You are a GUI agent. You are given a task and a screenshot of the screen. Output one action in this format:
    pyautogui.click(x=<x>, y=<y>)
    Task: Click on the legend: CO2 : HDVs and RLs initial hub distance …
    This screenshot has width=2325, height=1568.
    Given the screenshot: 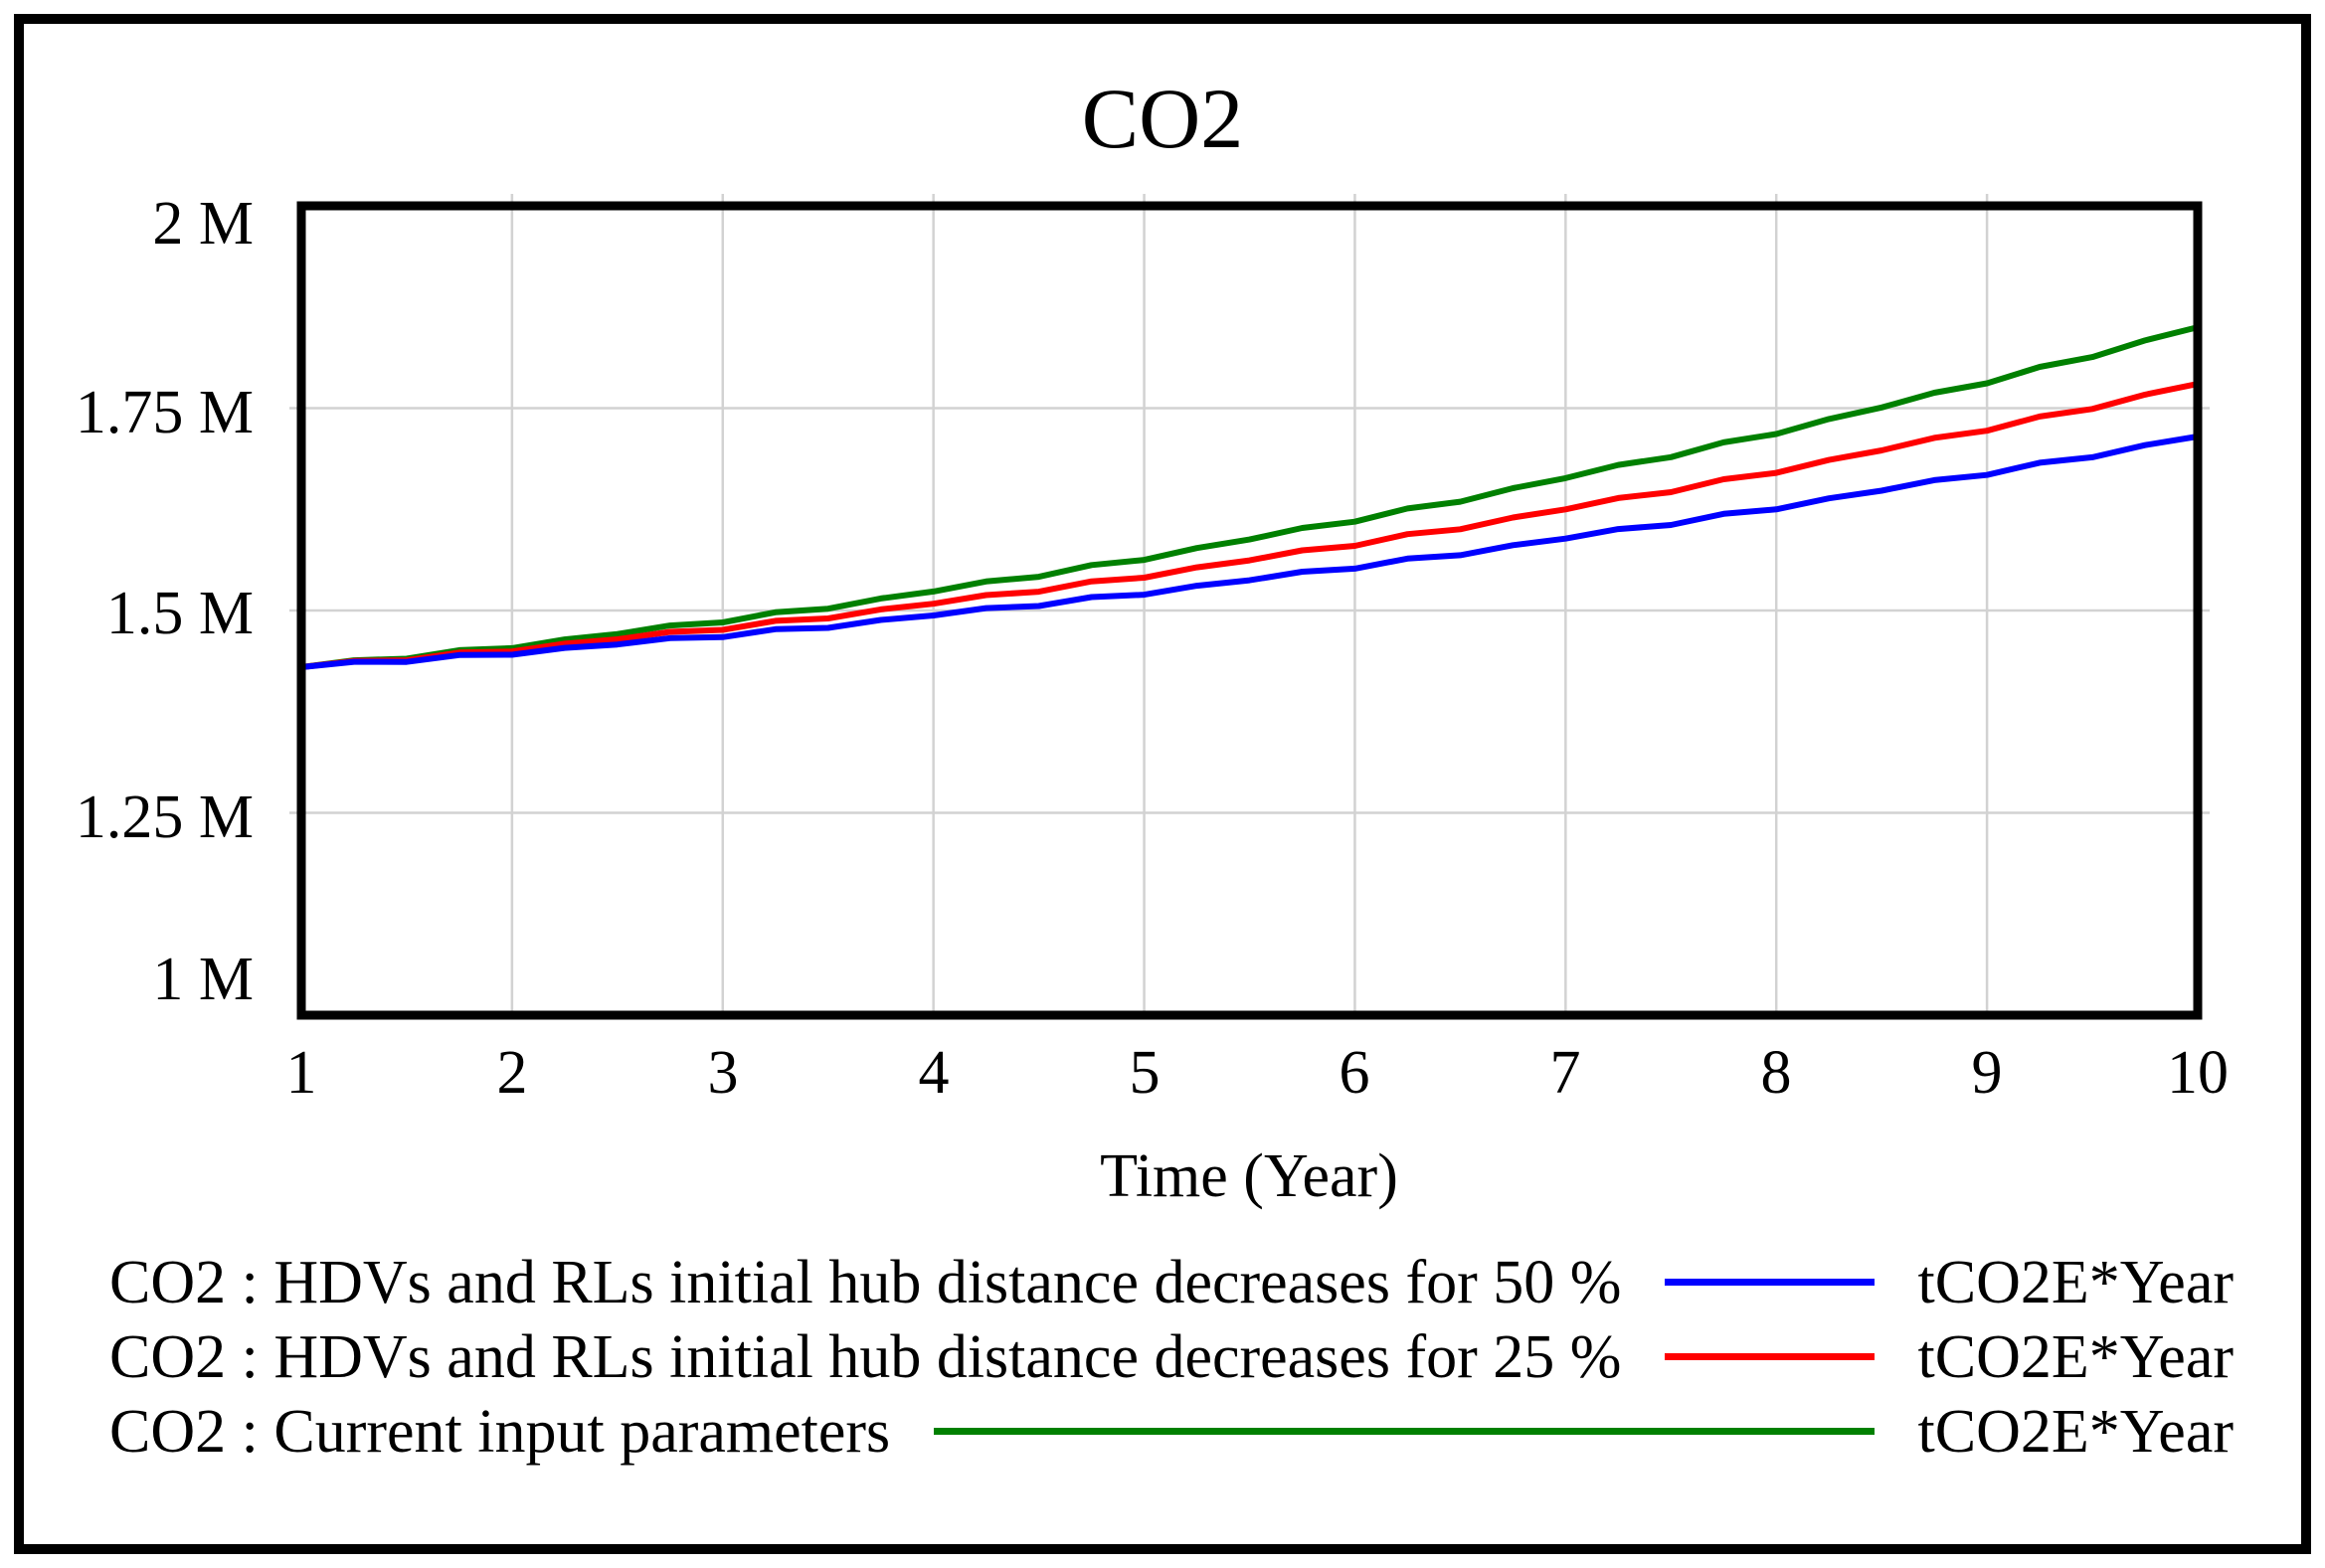 What is the action you would take?
    pyautogui.click(x=1171, y=1357)
    